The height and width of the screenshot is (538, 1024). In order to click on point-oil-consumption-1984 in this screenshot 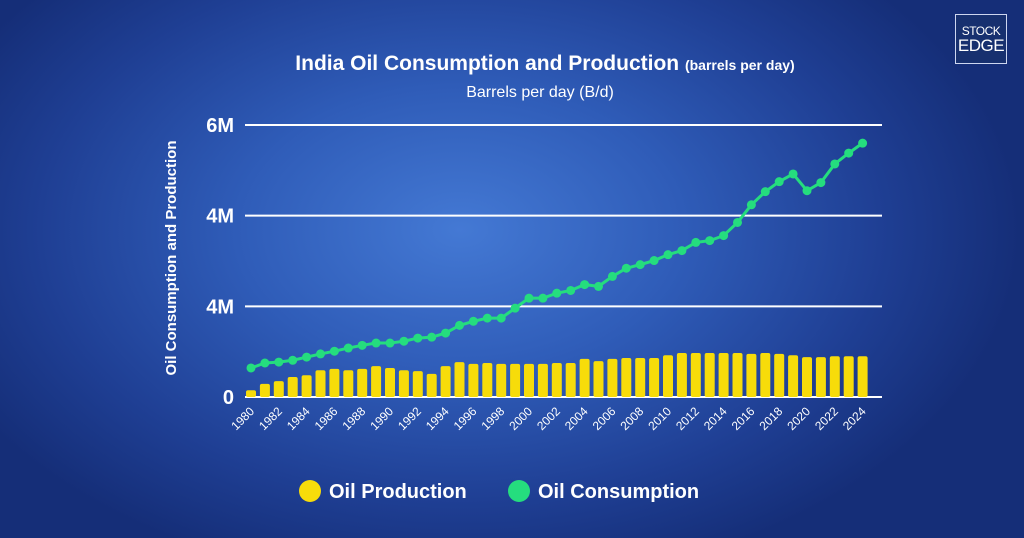, I will do `click(307, 357)`.